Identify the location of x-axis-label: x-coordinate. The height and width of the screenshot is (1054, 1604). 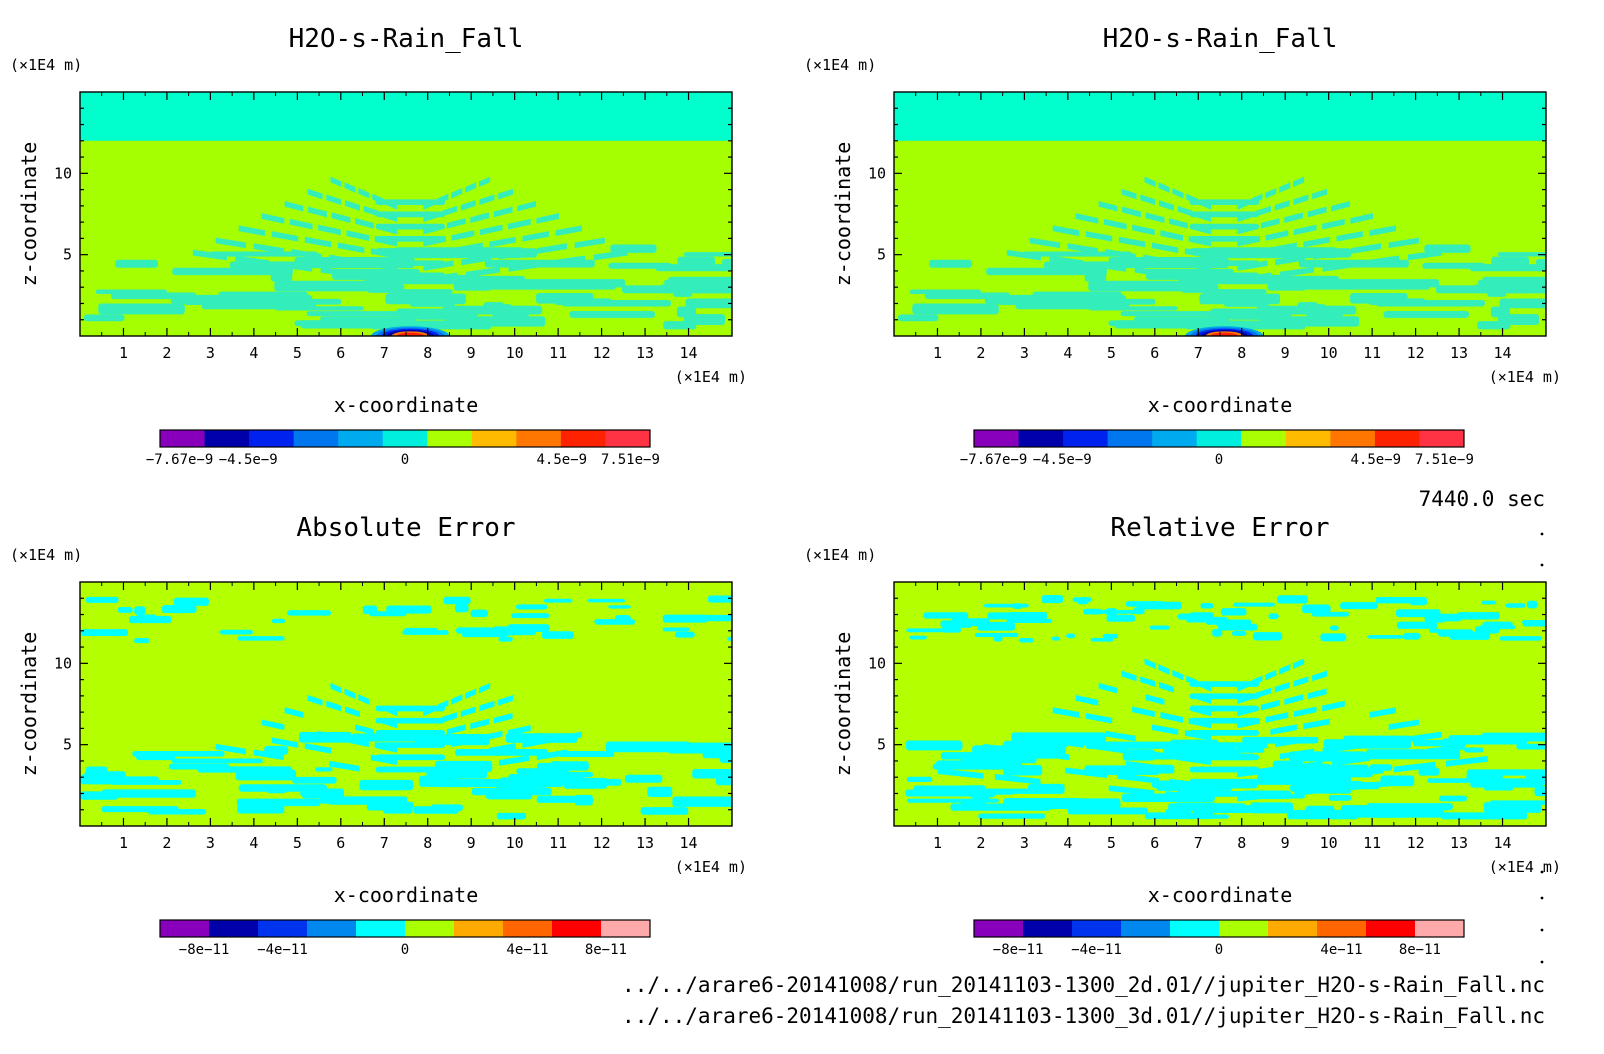
(406, 895).